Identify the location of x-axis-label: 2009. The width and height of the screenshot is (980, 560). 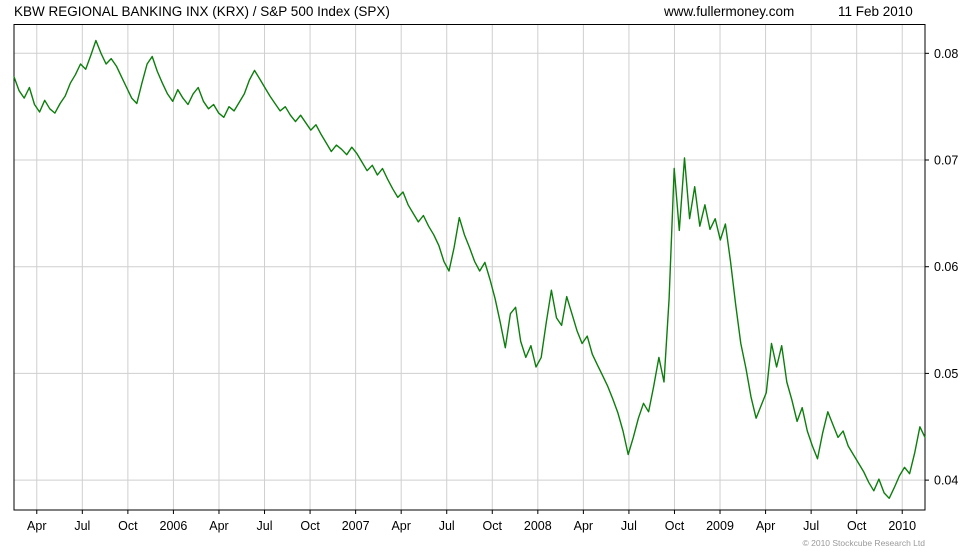
(720, 526).